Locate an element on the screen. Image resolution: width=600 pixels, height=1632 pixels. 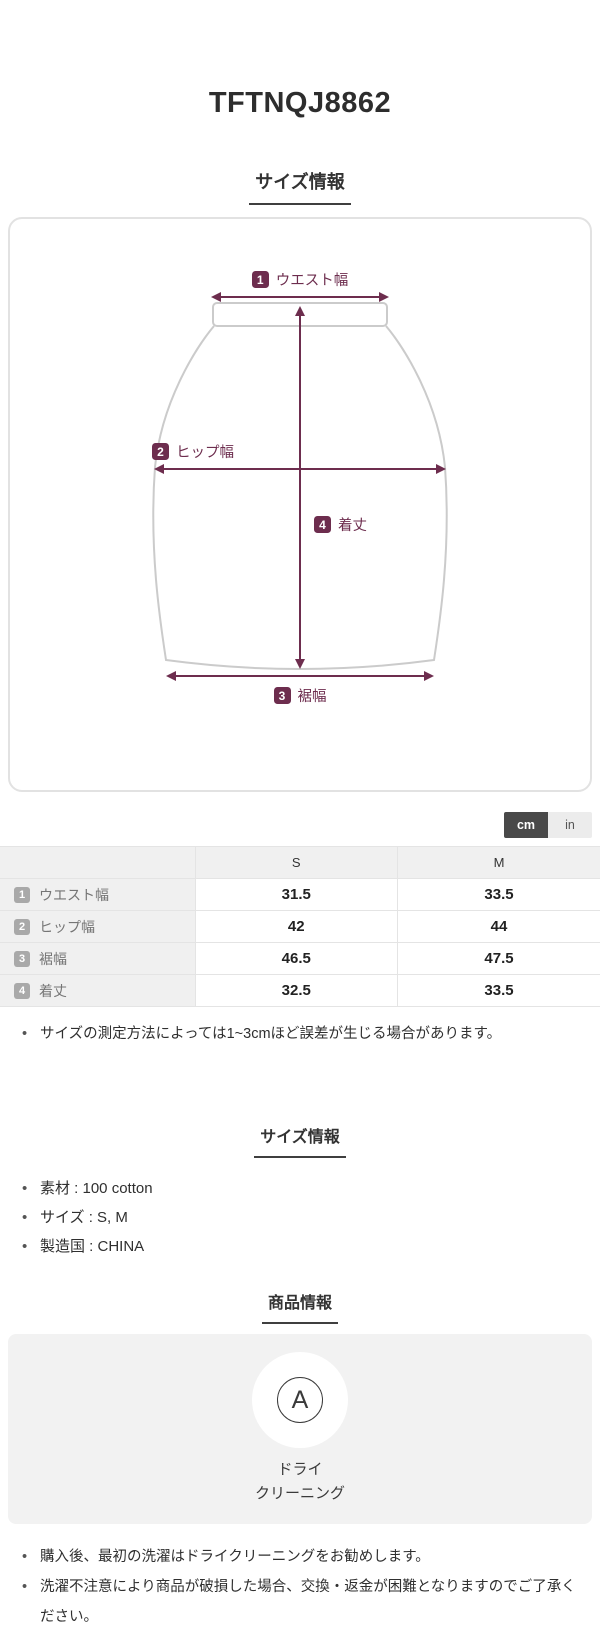
cell-value: 44 is located at coordinates (499, 927).